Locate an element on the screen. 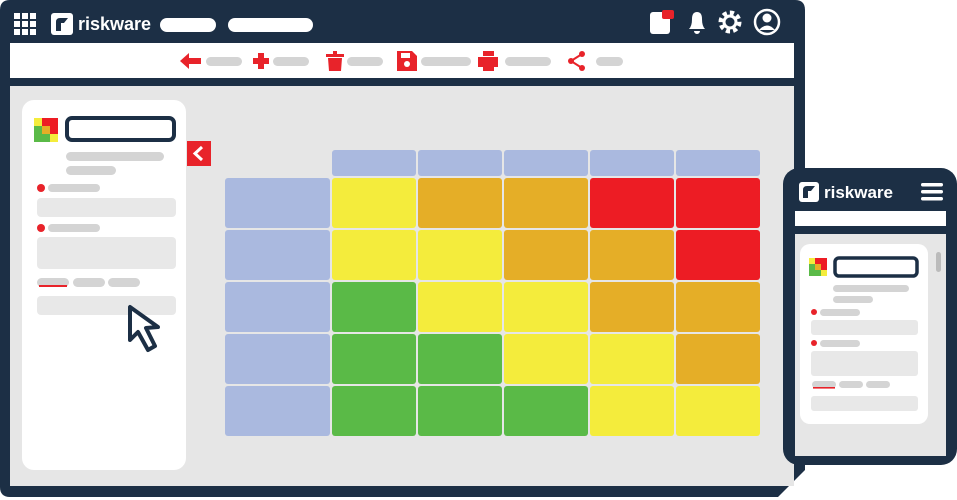  panel-fields is located at coordinates (106, 256).